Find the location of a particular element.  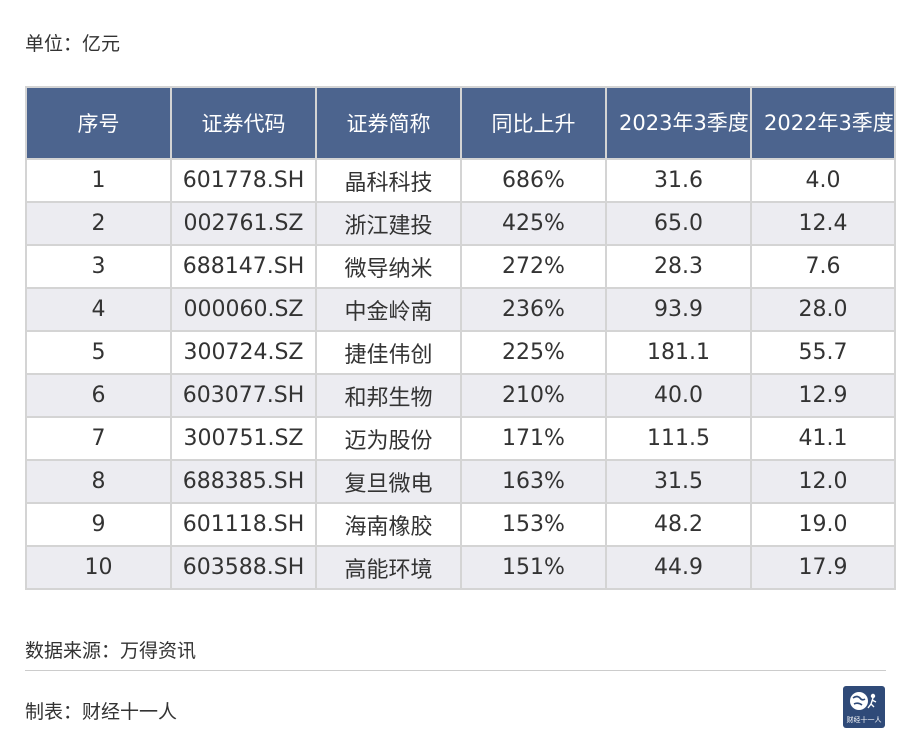

cell-index: 8 is located at coordinates (98, 481).